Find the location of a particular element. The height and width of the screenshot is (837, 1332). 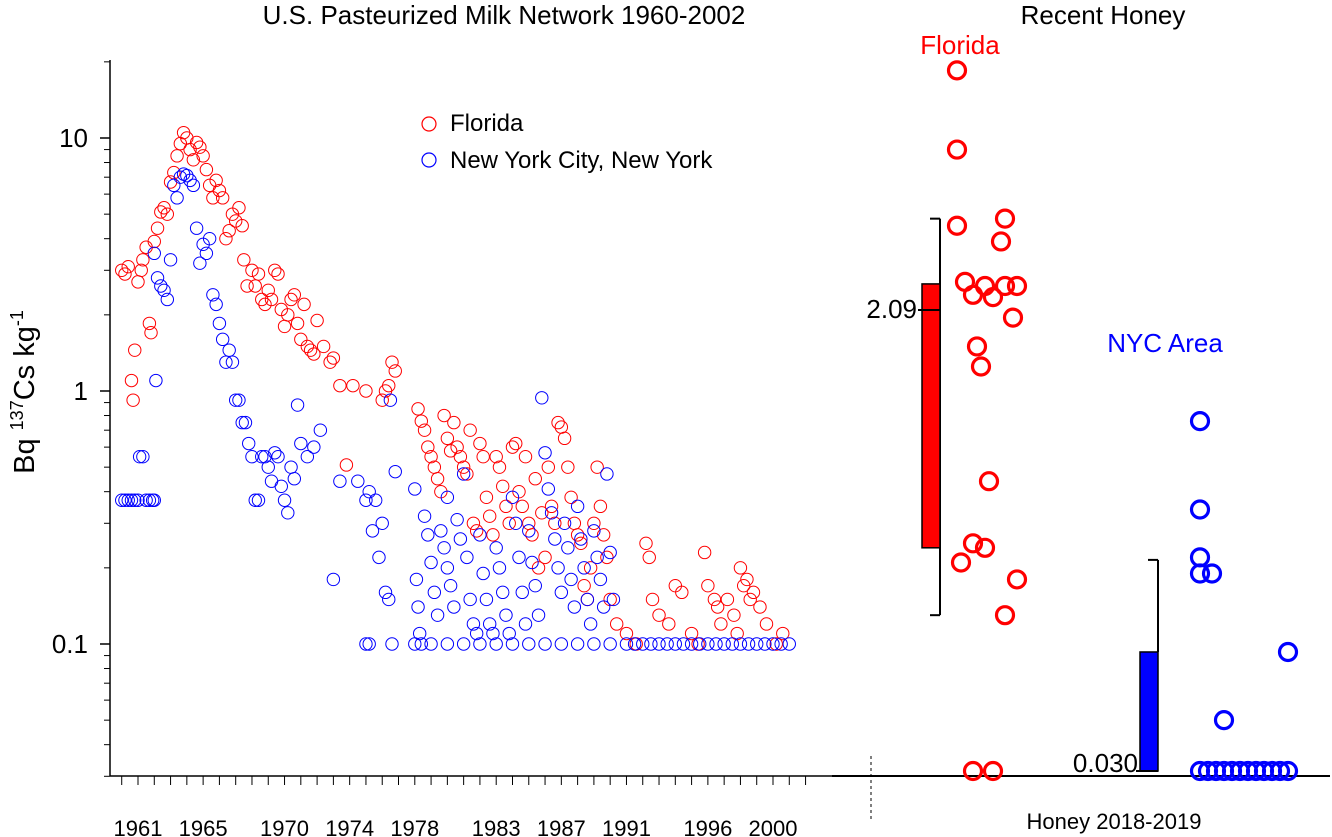

legend: Florida New York City, New York is located at coordinates (567, 142).